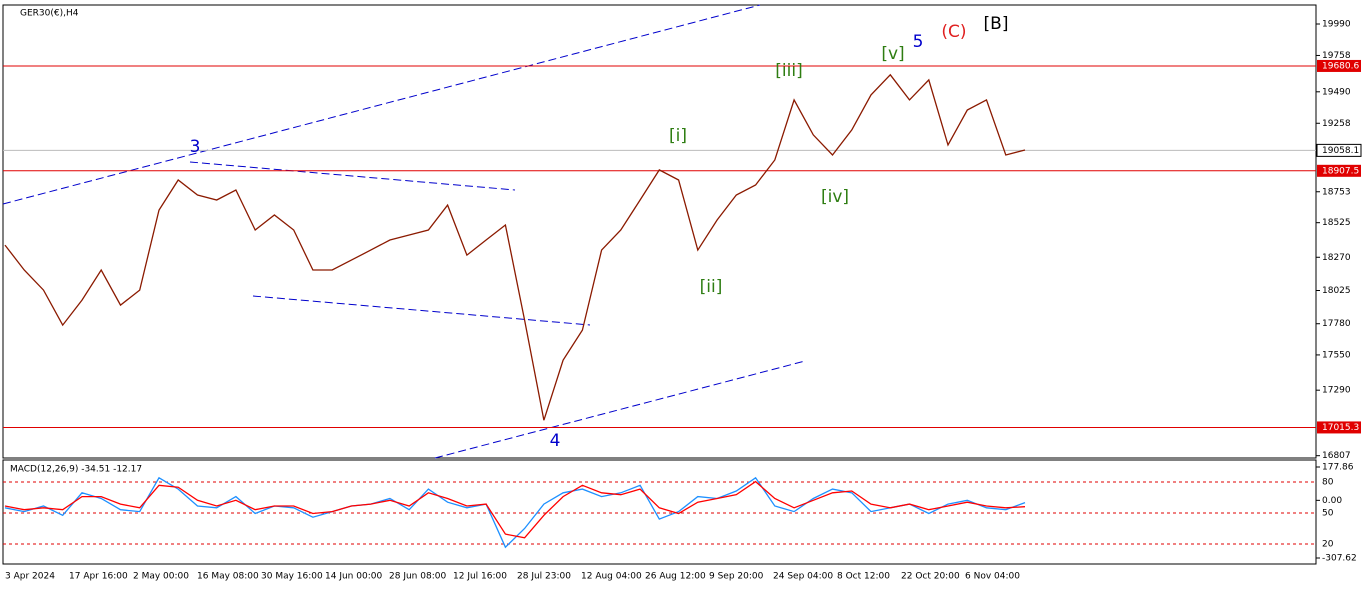  I want to click on wave-label: [i], so click(678, 136).